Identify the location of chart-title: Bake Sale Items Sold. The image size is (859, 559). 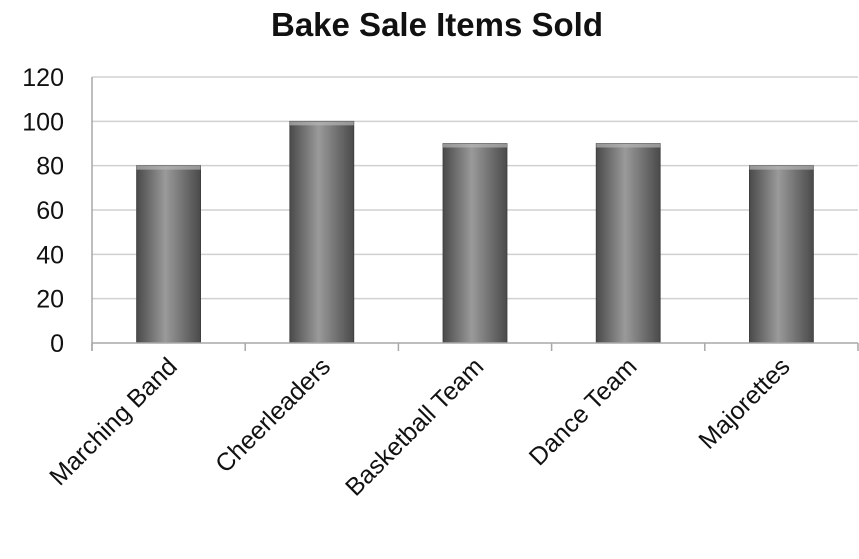
(437, 24).